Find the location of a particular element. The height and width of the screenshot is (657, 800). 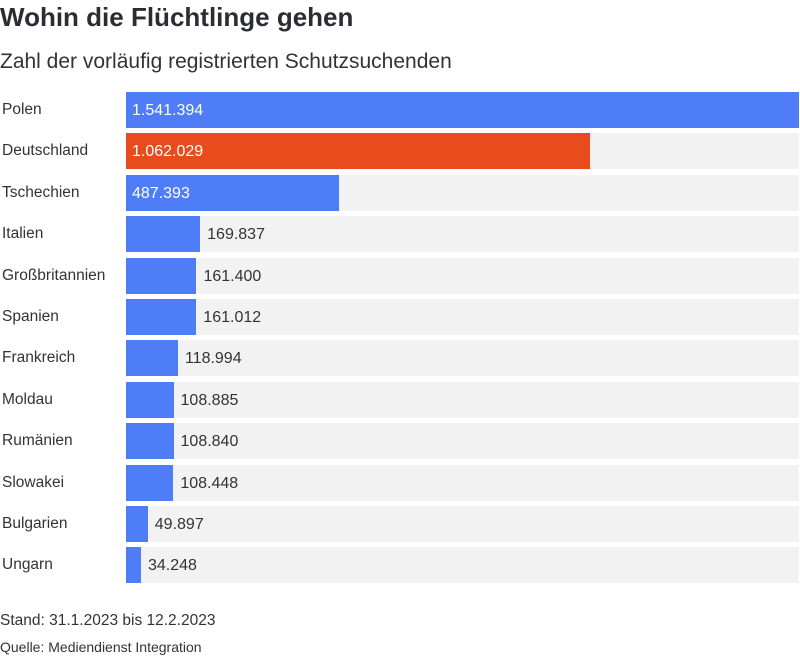

bar-row: Frankreich 118.994 is located at coordinates (400, 358).